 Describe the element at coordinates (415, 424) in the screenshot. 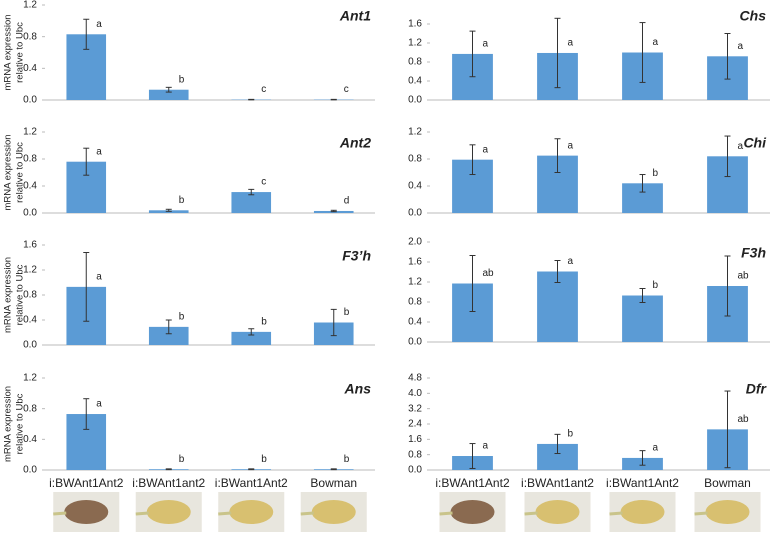

I see `y-tick-label: 2.4` at that location.